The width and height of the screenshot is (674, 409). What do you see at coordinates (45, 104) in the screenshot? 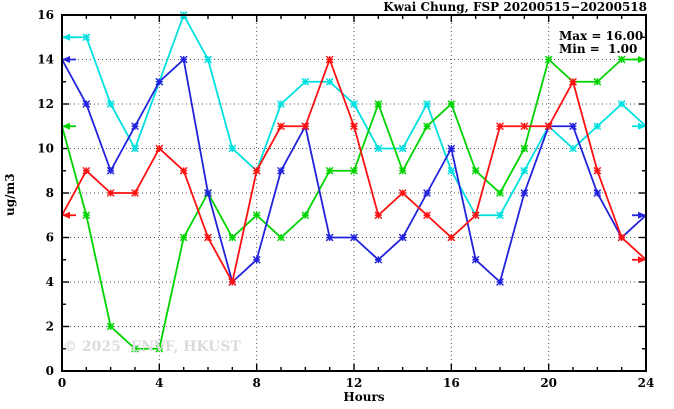
I see `y-tick-label: 12` at bounding box center [45, 104].